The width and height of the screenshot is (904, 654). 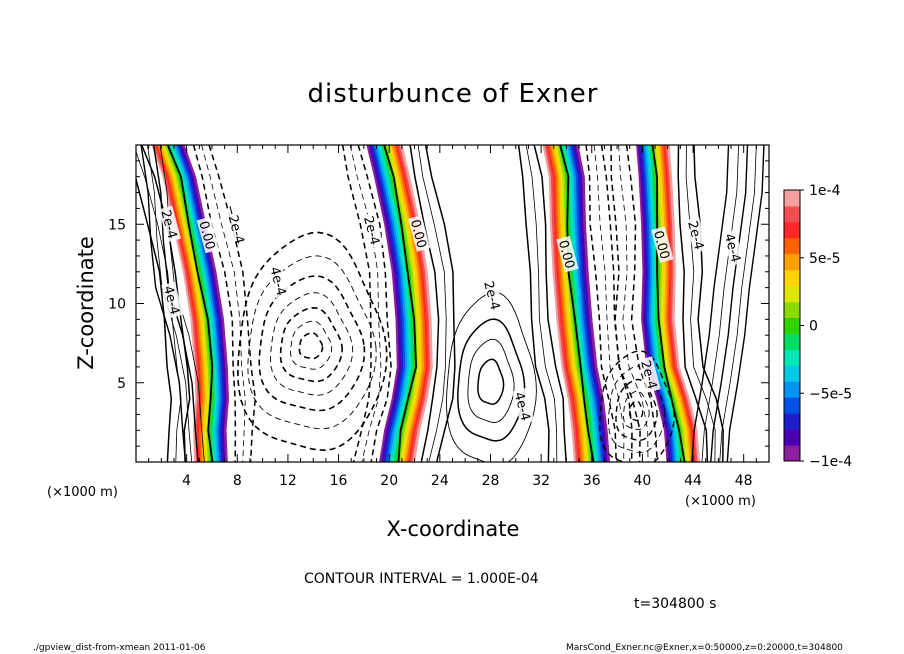 What do you see at coordinates (119, 648) in the screenshot?
I see `footer-left: ./gpview_dist-from-xmean 2011-01-06` at bounding box center [119, 648].